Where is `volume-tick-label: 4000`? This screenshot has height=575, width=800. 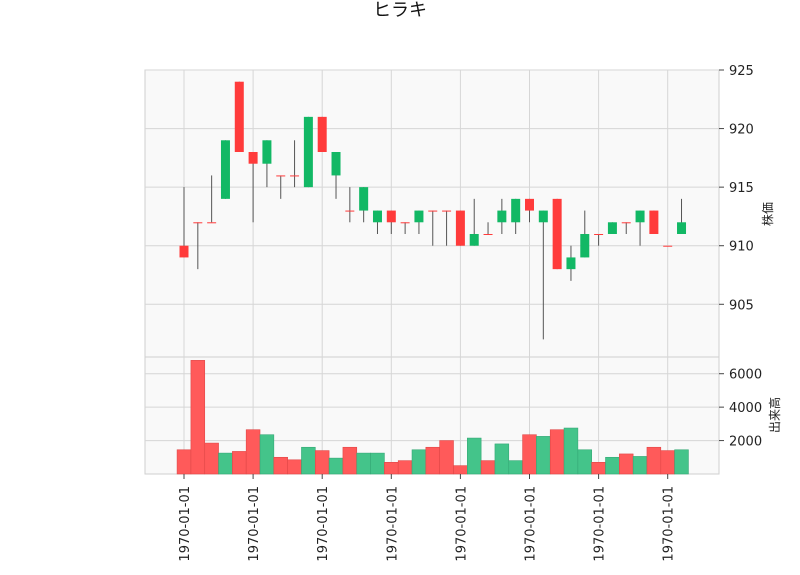
volume-tick-label: 4000 is located at coordinates (745, 408).